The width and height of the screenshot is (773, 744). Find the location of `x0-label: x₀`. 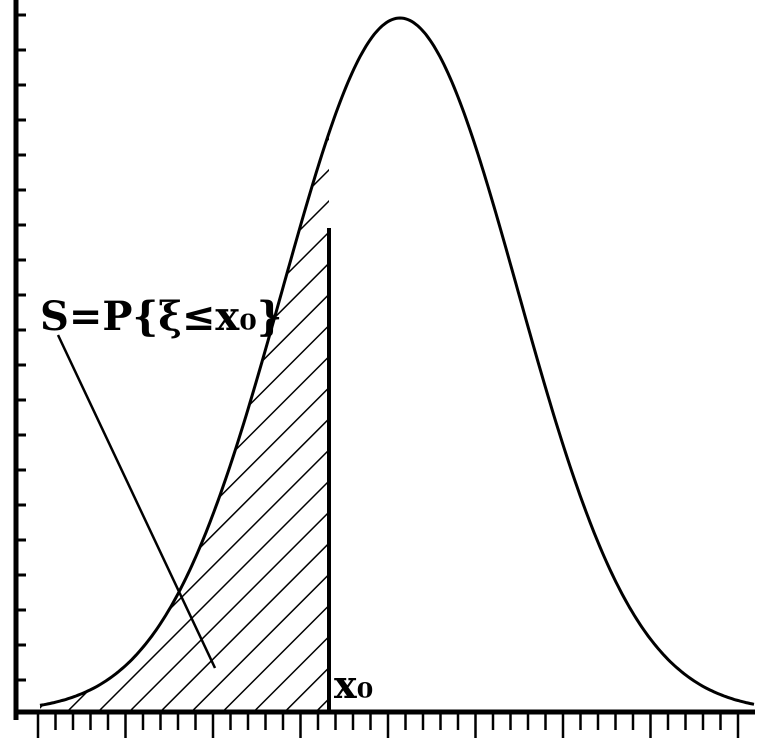

x0-label: x₀ is located at coordinates (353, 684).